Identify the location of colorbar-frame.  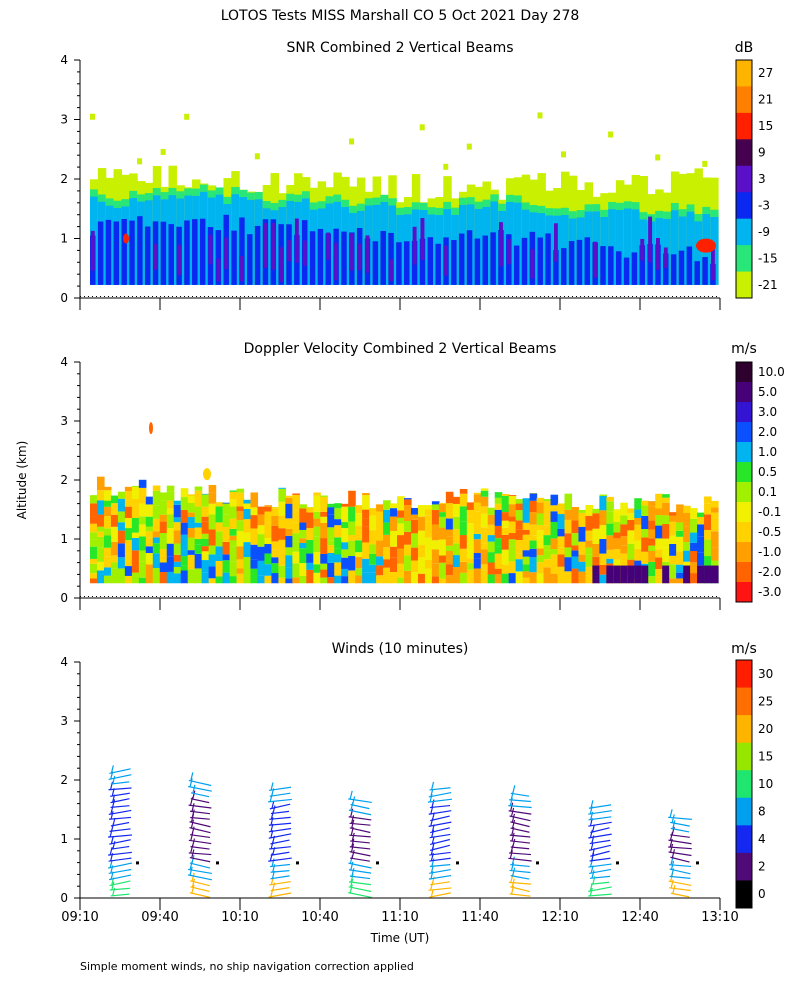
(744, 179).